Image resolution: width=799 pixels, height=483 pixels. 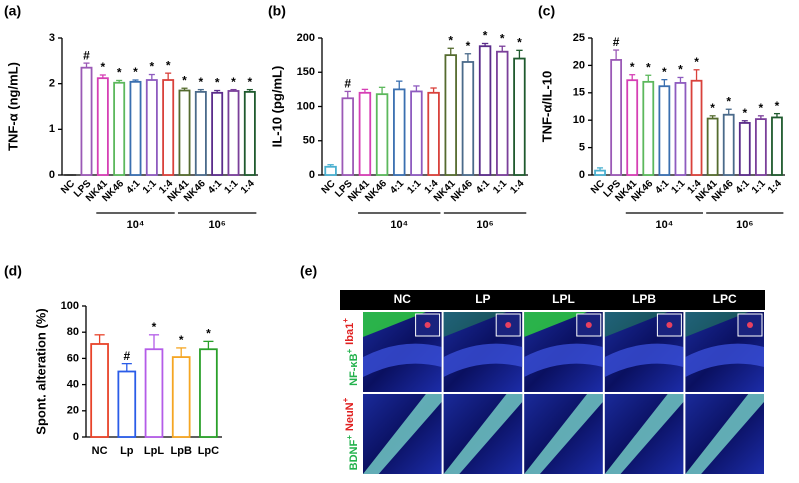 I want to click on stain-name: NeuN, so click(x=350, y=416).